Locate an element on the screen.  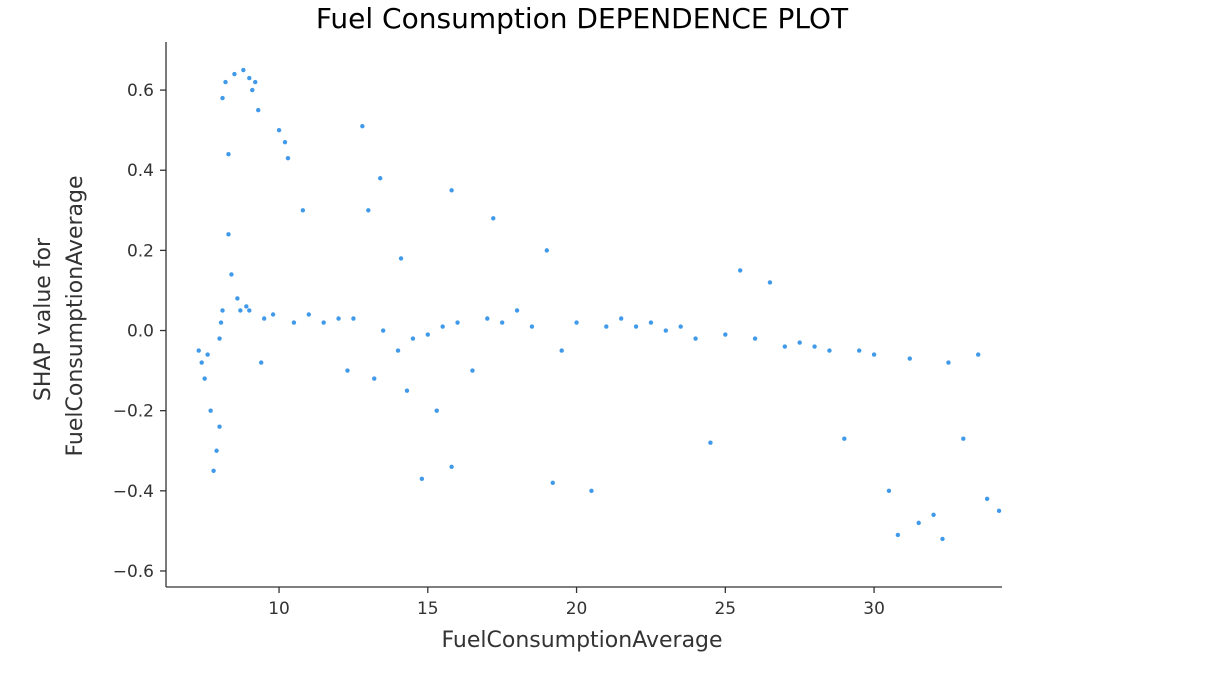
y-axis-label-line-2: FuelConsumptionAverage is located at coordinates (75, 315).